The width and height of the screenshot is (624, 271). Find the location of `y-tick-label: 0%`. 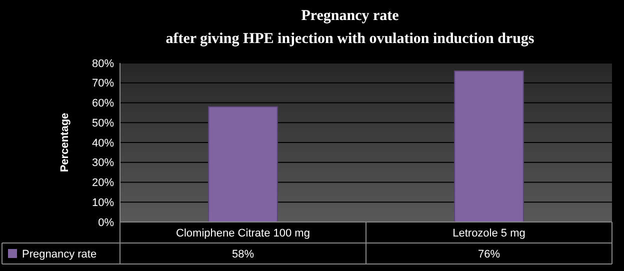

y-tick-label: 0% is located at coordinates (106, 222).